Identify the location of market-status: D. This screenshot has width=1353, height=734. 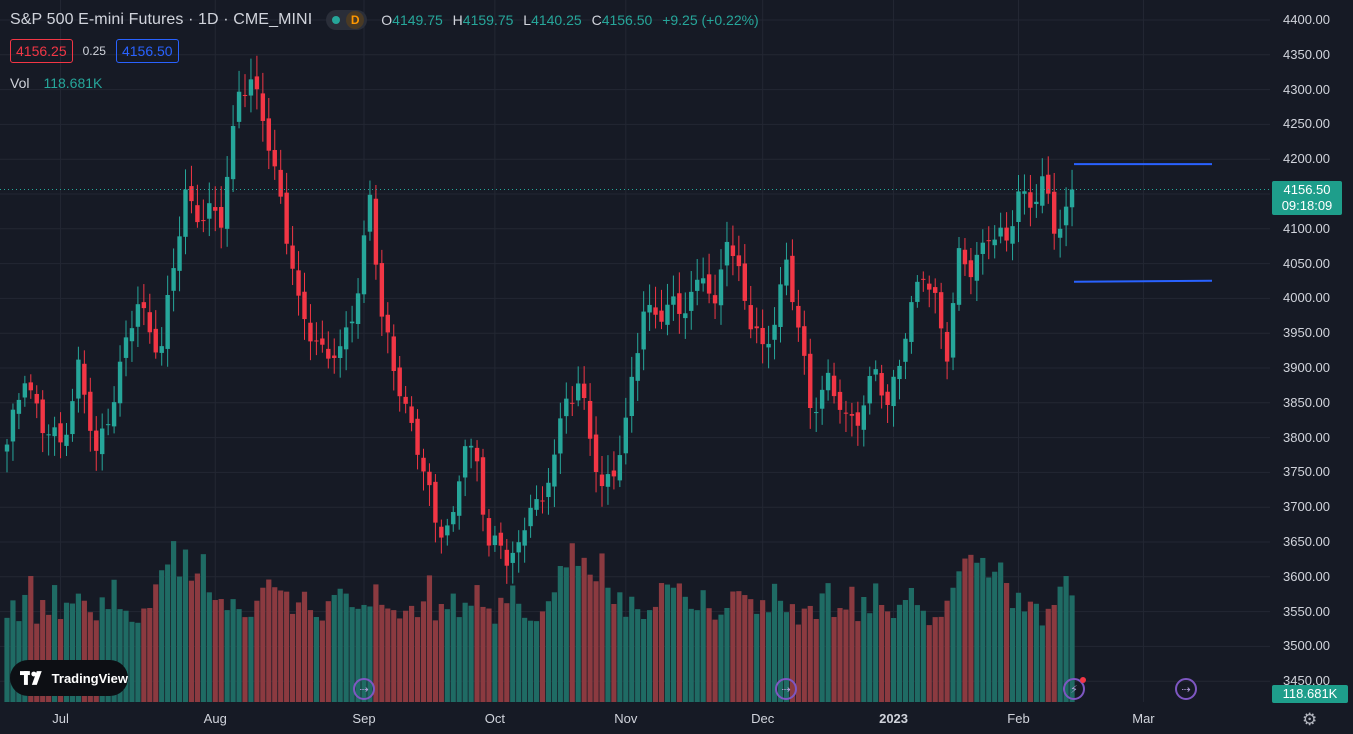
(347, 20).